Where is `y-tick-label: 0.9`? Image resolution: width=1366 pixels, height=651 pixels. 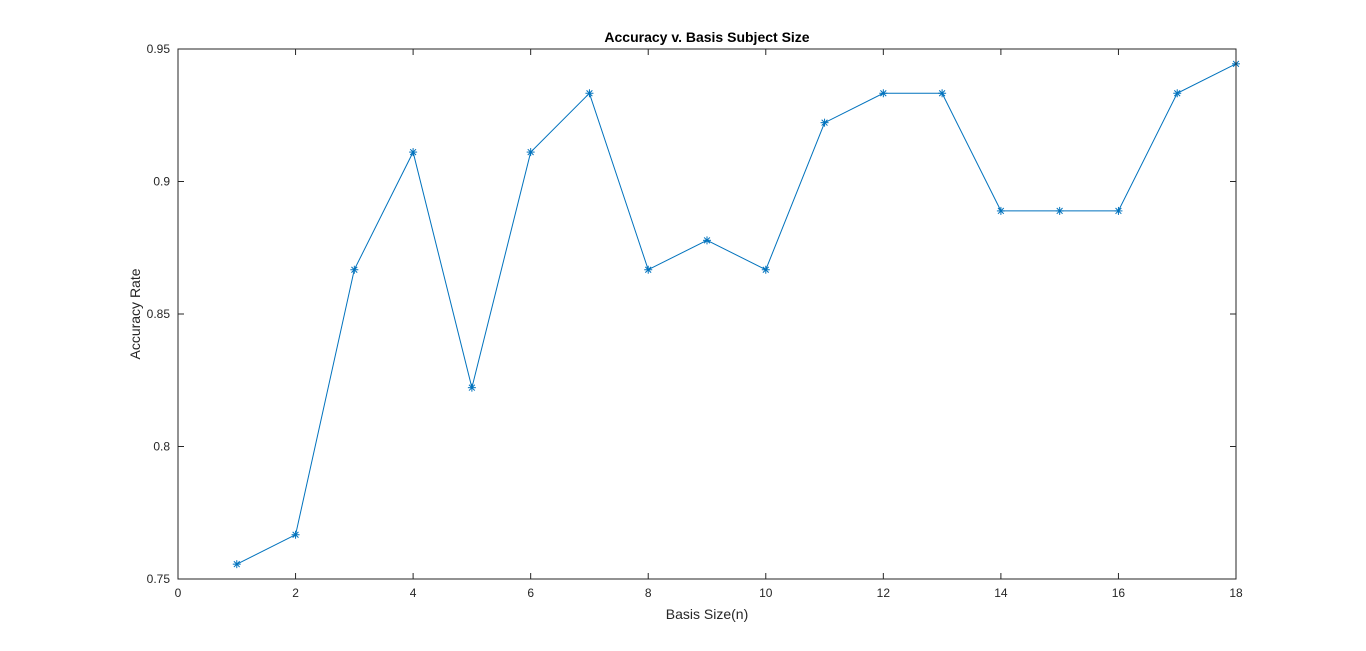 y-tick-label: 0.9 is located at coordinates (161, 182).